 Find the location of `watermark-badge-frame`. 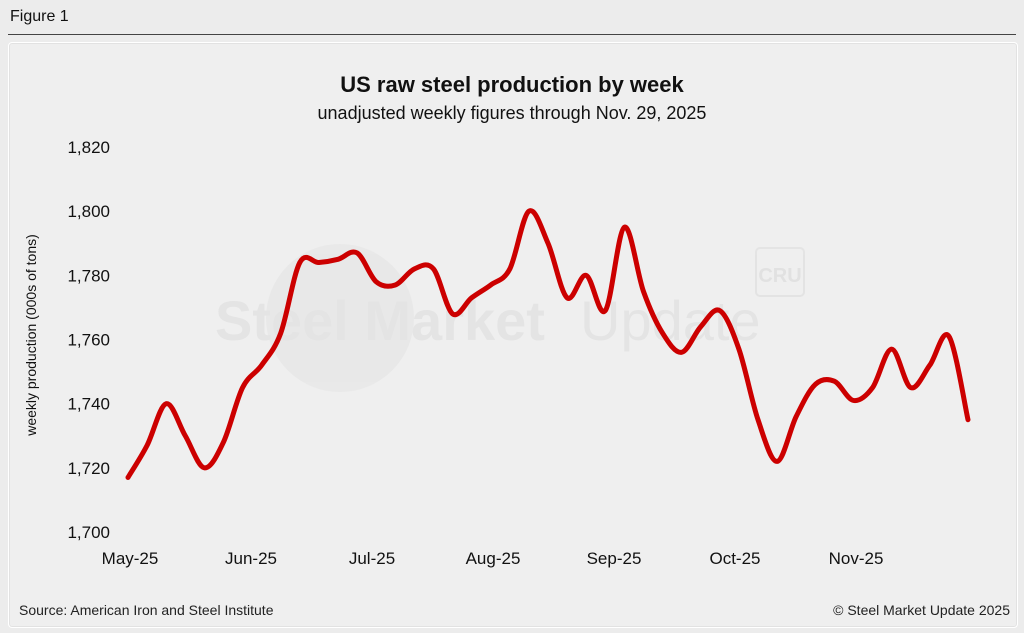

watermark-badge-frame is located at coordinates (780, 272).